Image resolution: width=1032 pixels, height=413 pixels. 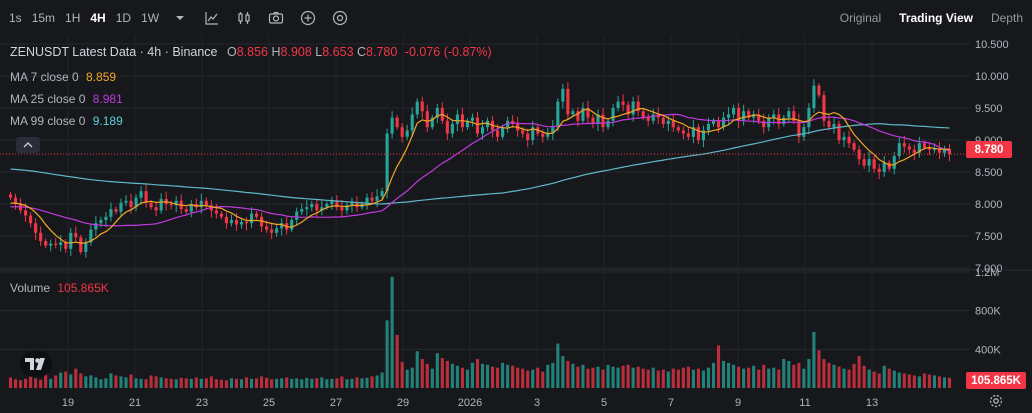 I want to click on time-tick-label: 25, so click(x=269, y=403).